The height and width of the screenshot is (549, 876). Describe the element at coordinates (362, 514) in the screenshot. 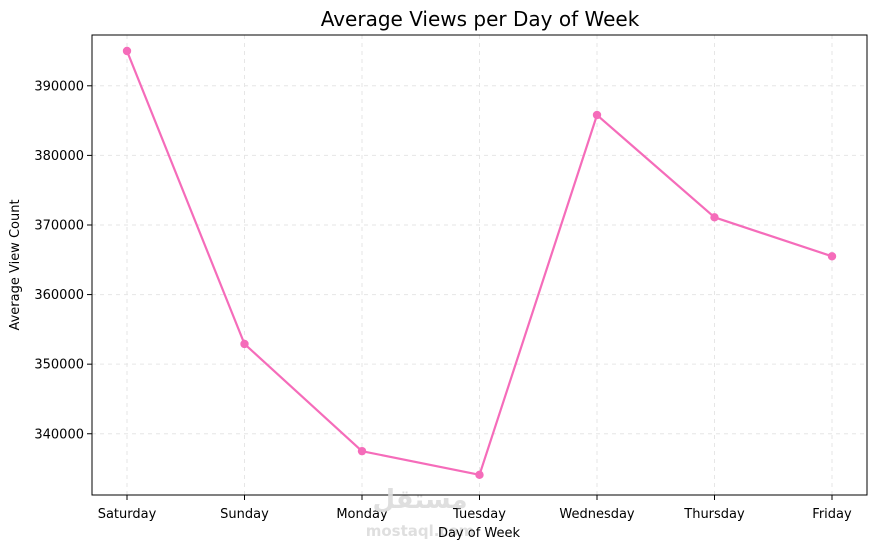

I see `x-tick-label-monday: Monday` at that location.